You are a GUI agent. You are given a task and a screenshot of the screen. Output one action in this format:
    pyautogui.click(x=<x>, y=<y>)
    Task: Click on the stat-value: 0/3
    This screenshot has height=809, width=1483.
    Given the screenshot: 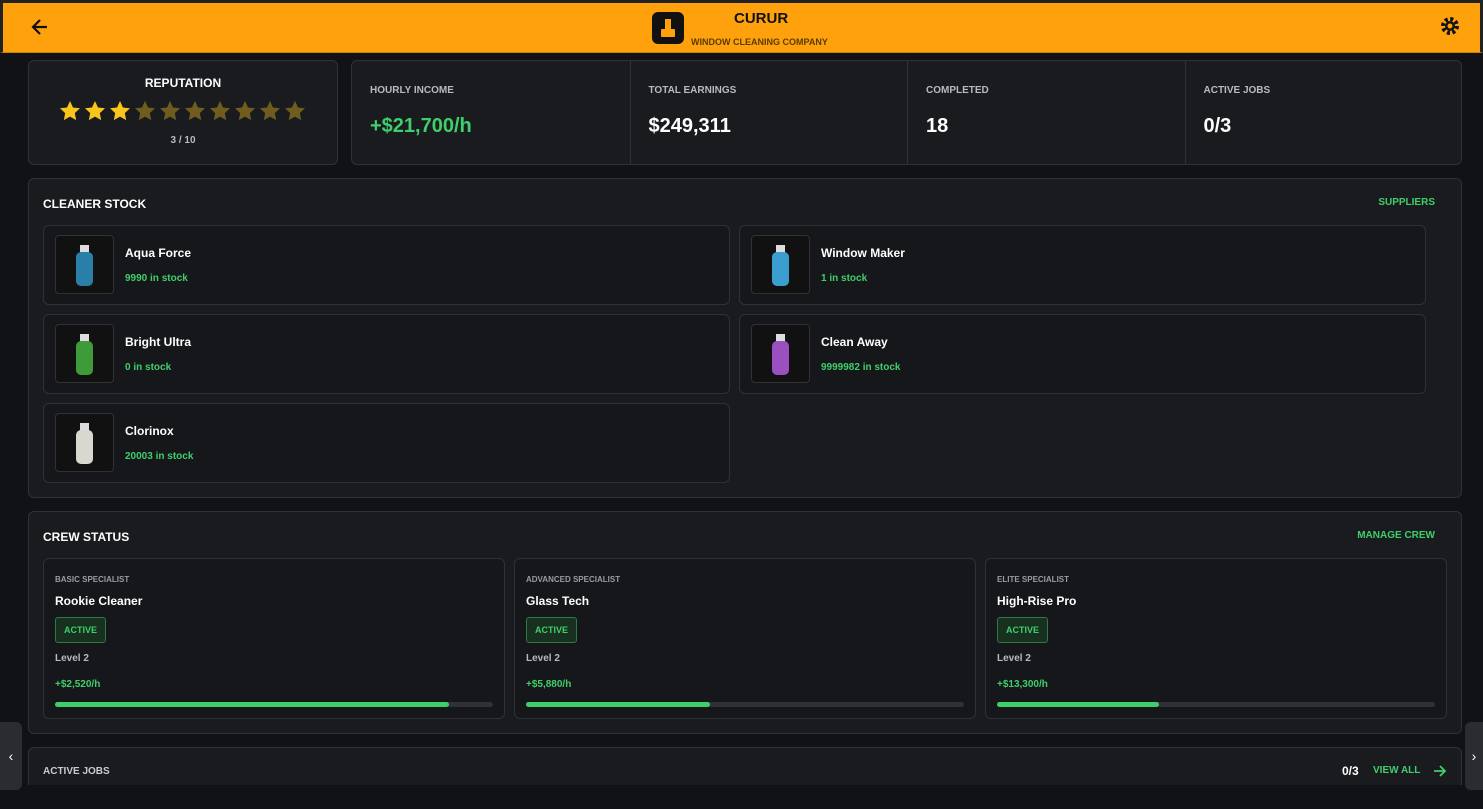 What is the action you would take?
    pyautogui.click(x=1217, y=126)
    